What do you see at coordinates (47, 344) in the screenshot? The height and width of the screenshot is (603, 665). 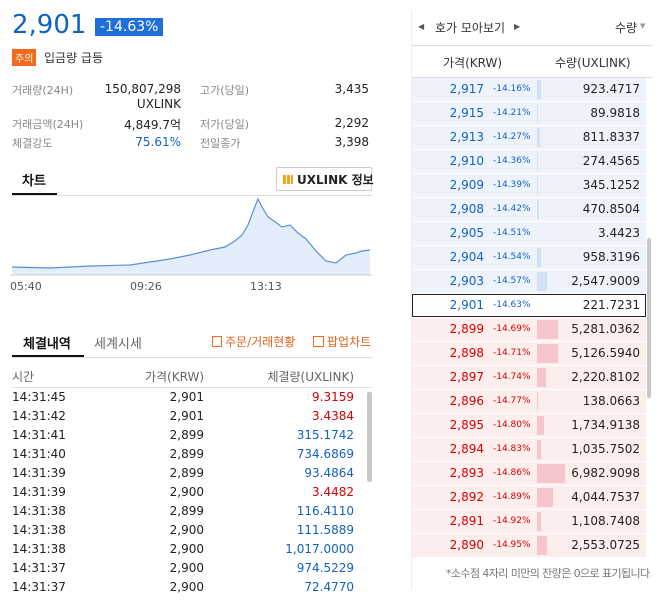 I see `trades-tab-active: 체결내역` at bounding box center [47, 344].